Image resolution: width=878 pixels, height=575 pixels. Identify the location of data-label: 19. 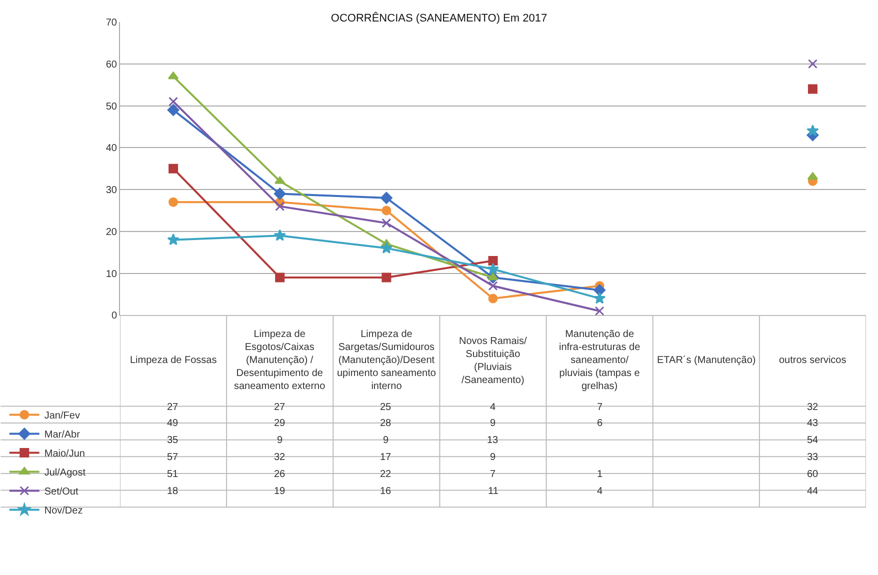
(280, 491).